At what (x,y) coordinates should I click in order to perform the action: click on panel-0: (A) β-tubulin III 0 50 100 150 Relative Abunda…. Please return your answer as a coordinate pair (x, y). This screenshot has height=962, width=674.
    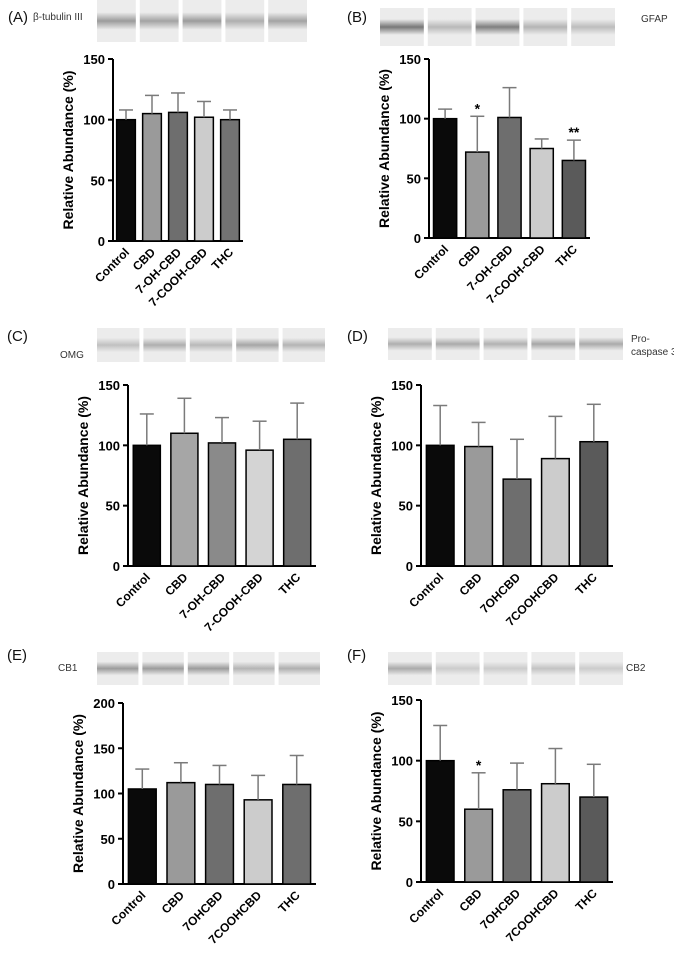
    Looking at the image, I should click on (157, 154).